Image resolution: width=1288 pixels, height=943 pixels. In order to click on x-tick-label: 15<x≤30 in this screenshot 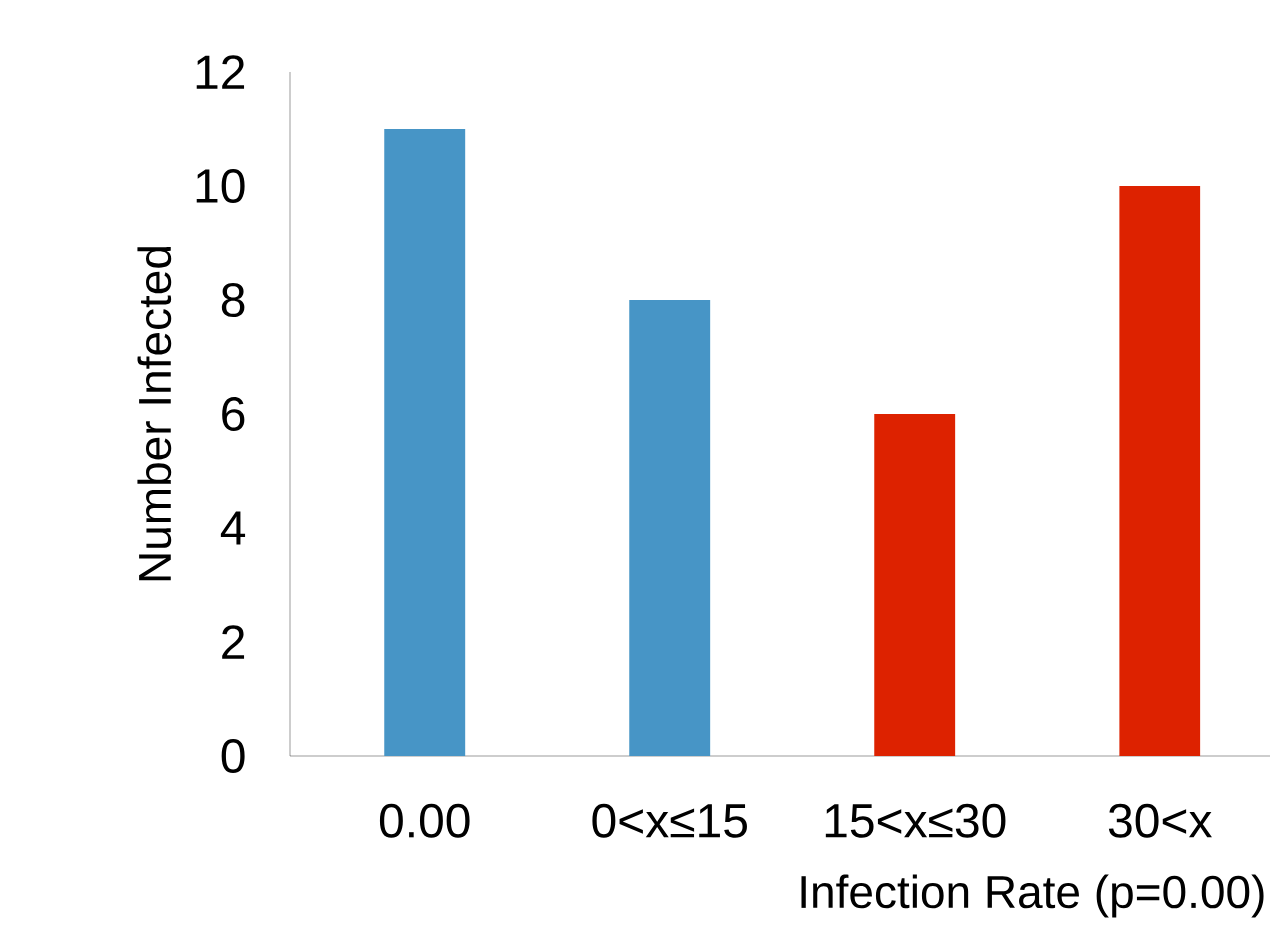, I will do `click(915, 820)`.